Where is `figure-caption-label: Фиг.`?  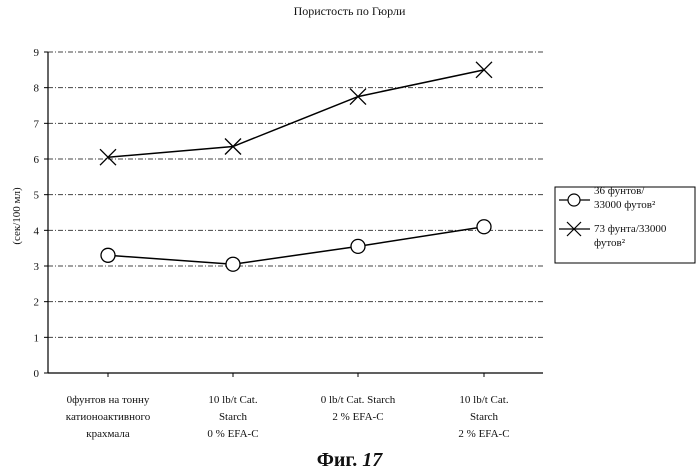
figure-caption-label: Фиг. is located at coordinates (337, 460).